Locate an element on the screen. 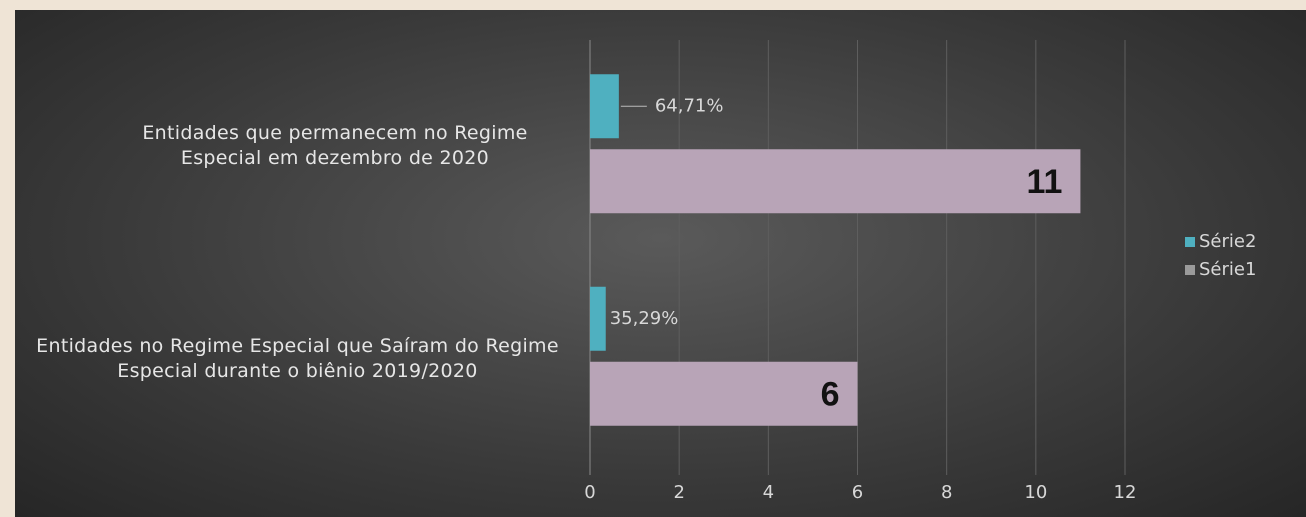 The width and height of the screenshot is (1306, 517). legend-label: Série2 is located at coordinates (1227, 241).